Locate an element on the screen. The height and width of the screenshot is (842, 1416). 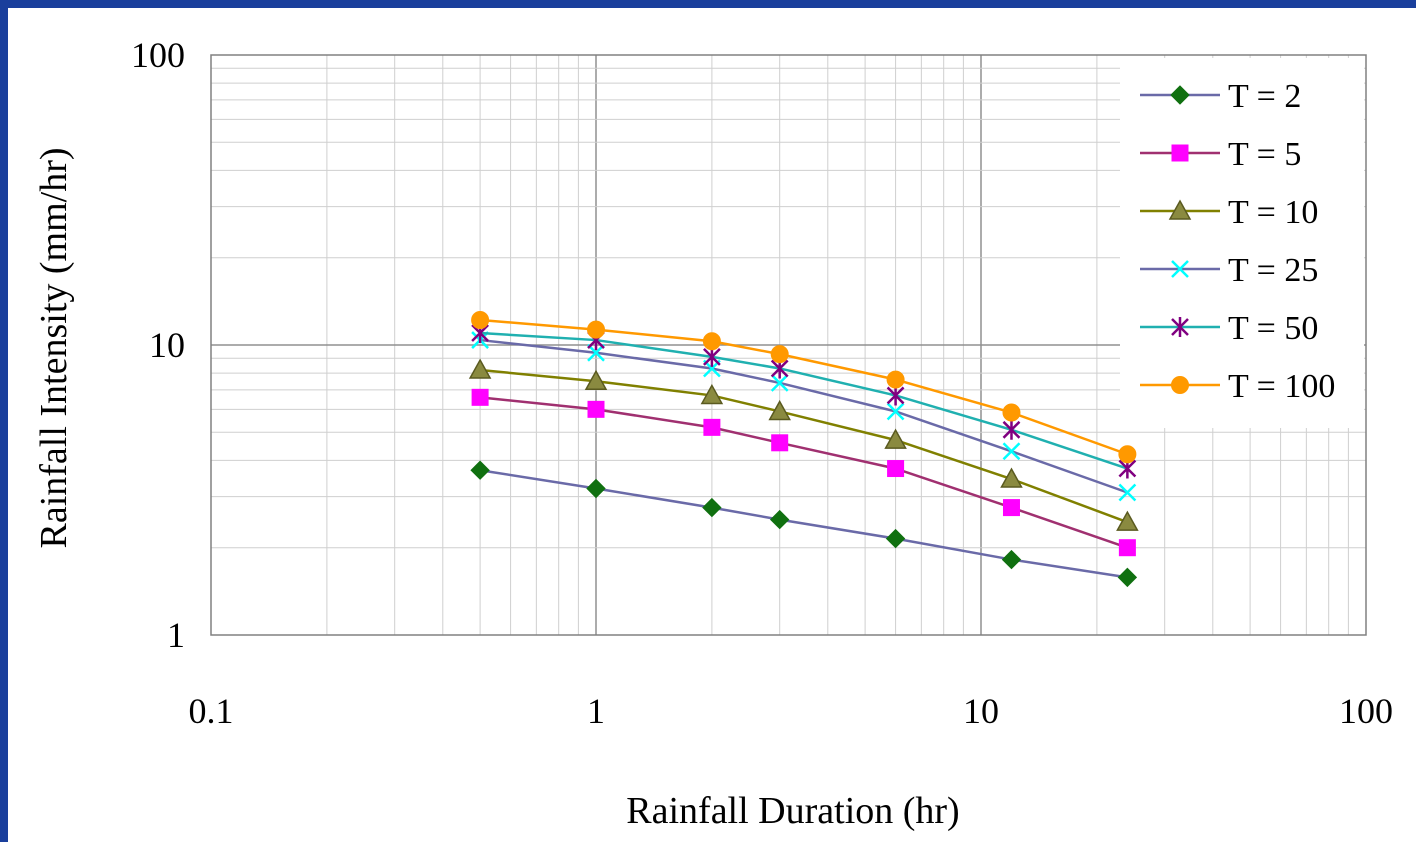
legend-item: T = 25 is located at coordinates (1229, 270).